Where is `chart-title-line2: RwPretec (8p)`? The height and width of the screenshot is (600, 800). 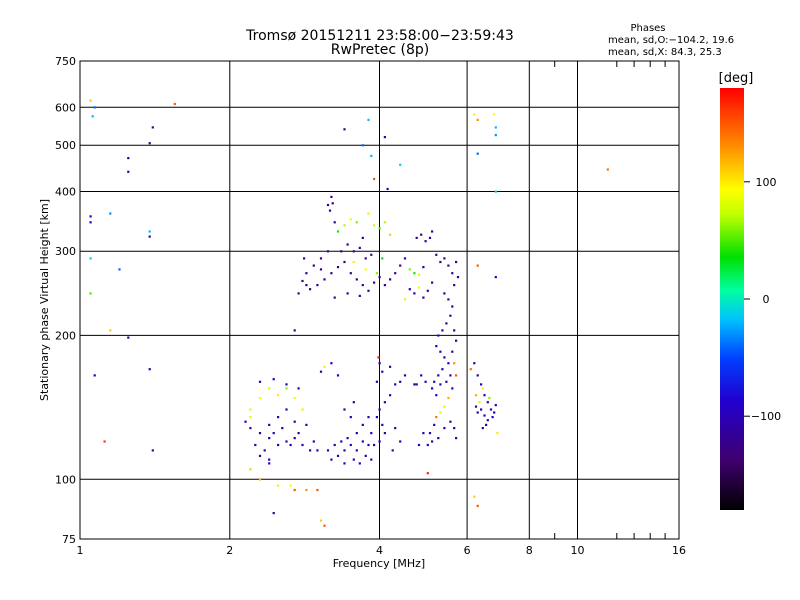
chart-title-line2: RwPretec (8p) is located at coordinates (380, 50).